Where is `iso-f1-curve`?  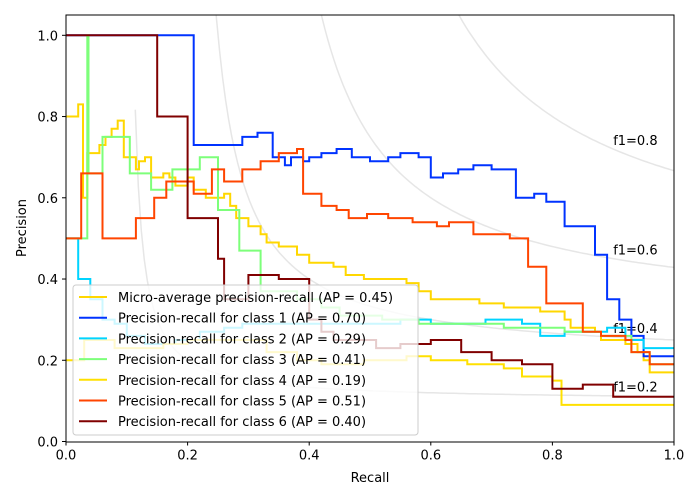
iso-f1-curve is located at coordinates (566, 93).